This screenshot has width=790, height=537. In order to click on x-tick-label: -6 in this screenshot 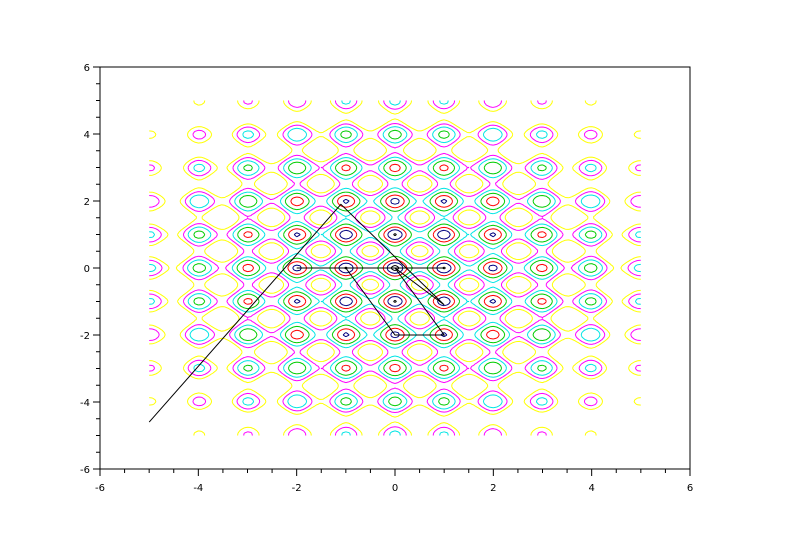, I will do `click(100, 488)`.